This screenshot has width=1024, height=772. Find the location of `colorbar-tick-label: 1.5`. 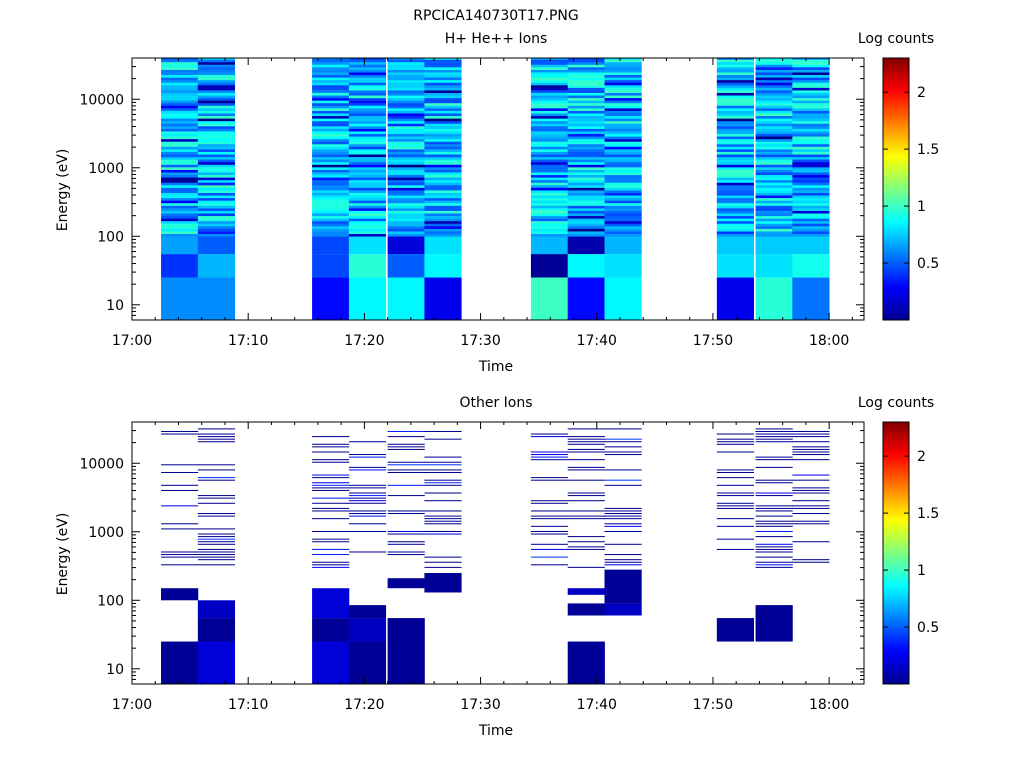

colorbar-tick-label: 1.5 is located at coordinates (928, 514).